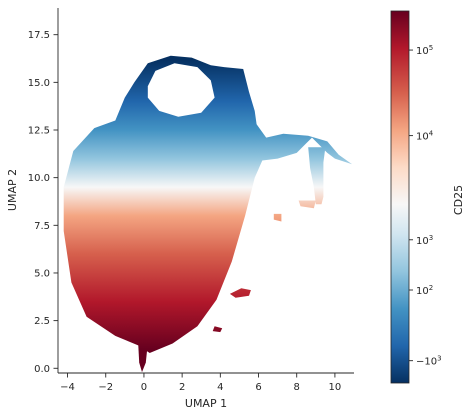 This screenshot has width=471, height=416. Describe the element at coordinates (297, 387) in the screenshot. I see `x-tick-label: 8` at that location.